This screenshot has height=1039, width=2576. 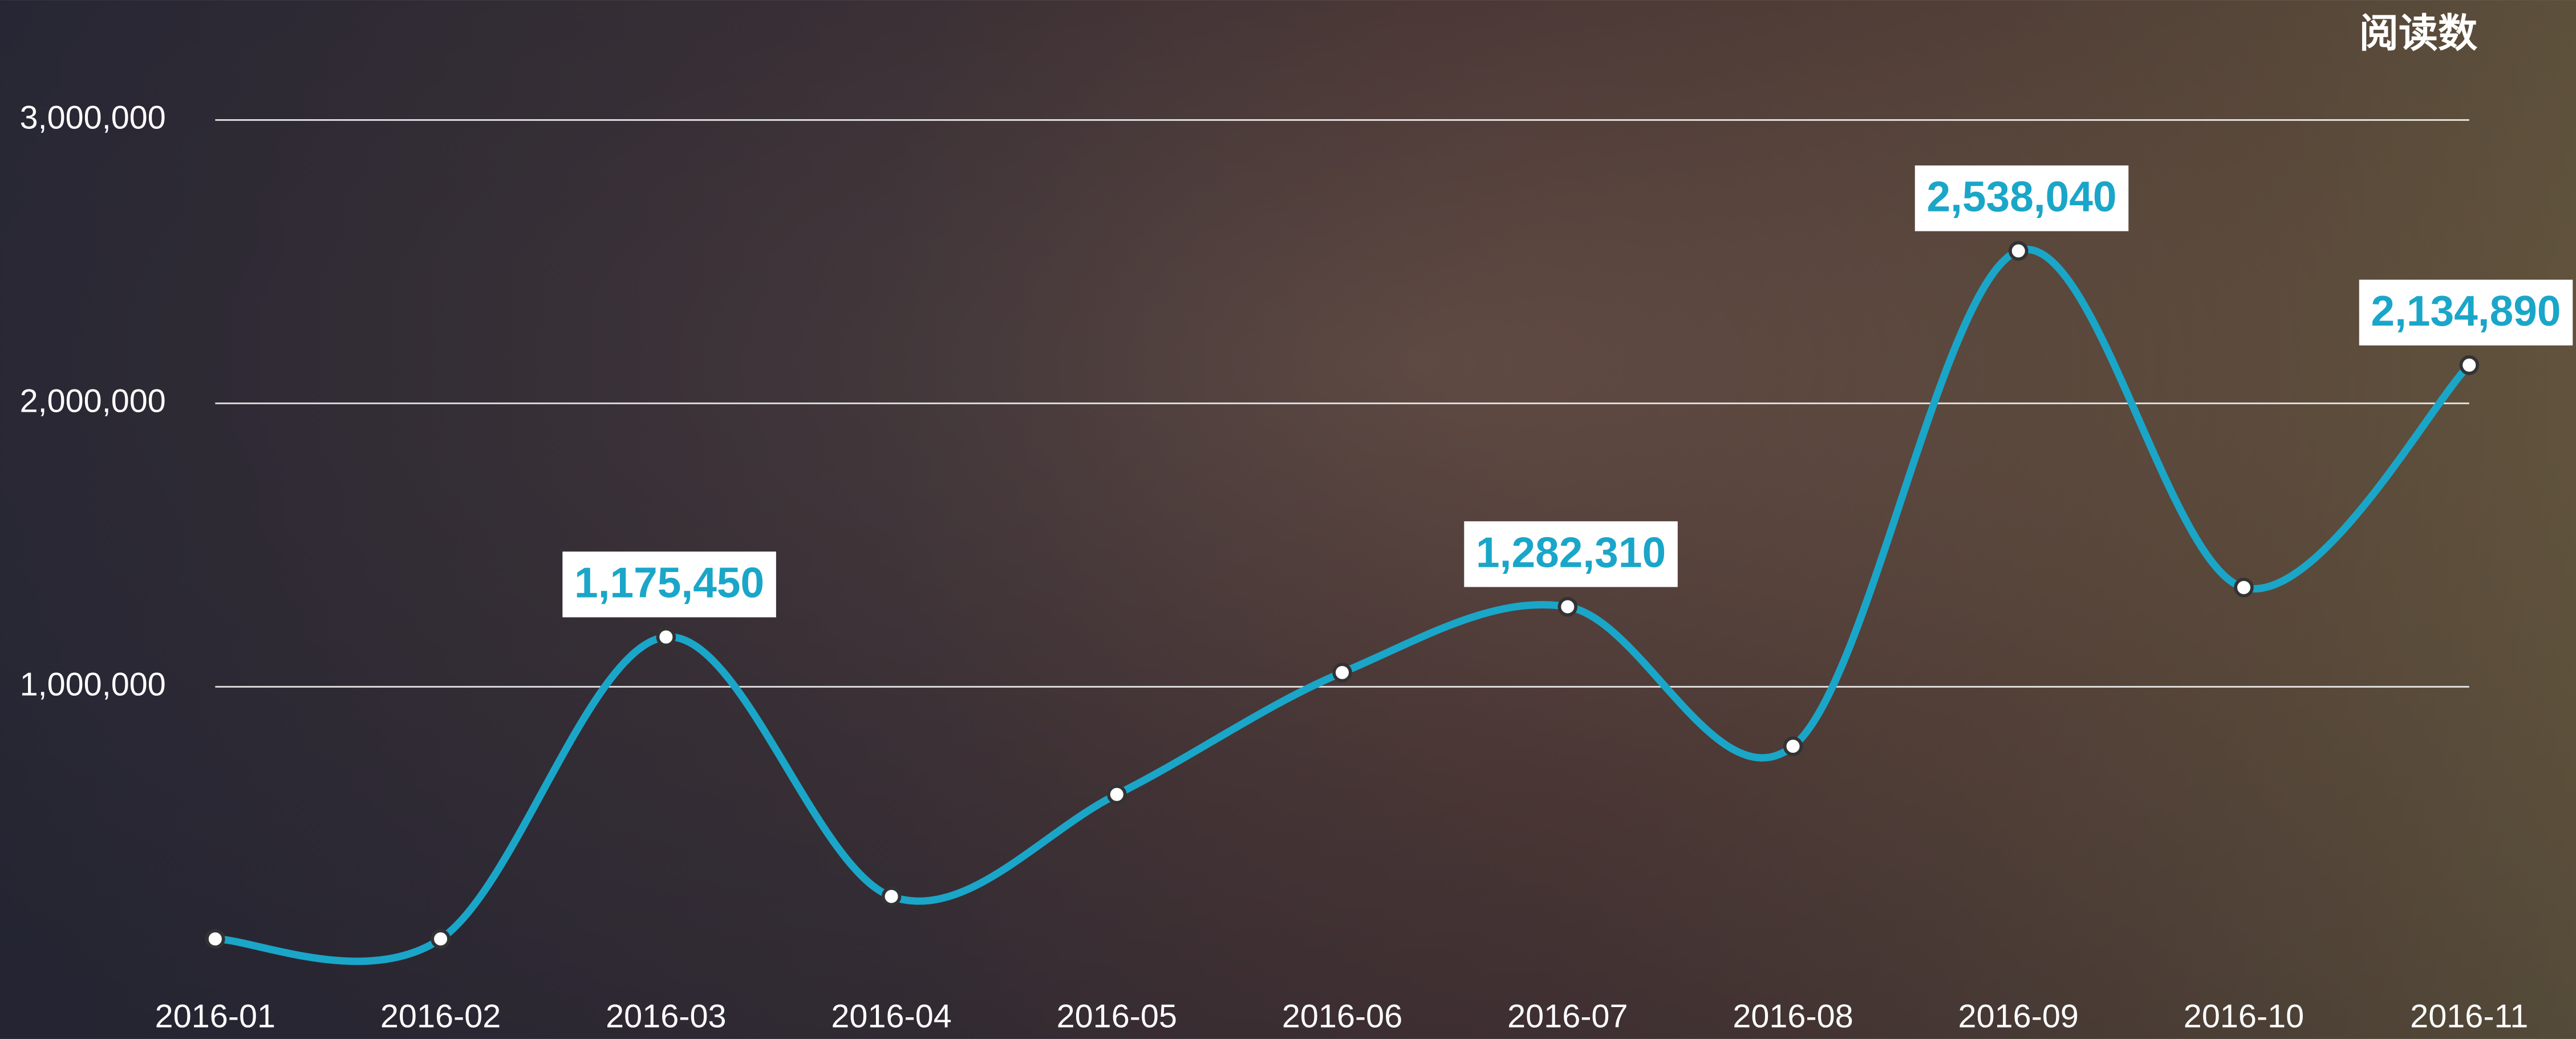 What do you see at coordinates (666, 1016) in the screenshot?
I see `x-tick-label: 2016-03` at bounding box center [666, 1016].